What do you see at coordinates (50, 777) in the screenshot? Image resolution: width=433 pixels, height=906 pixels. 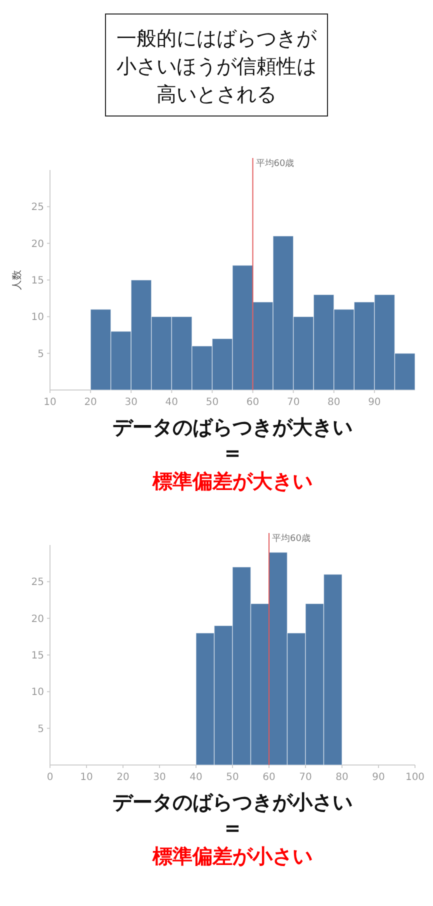 I see `x-tick-label: 0` at bounding box center [50, 777].